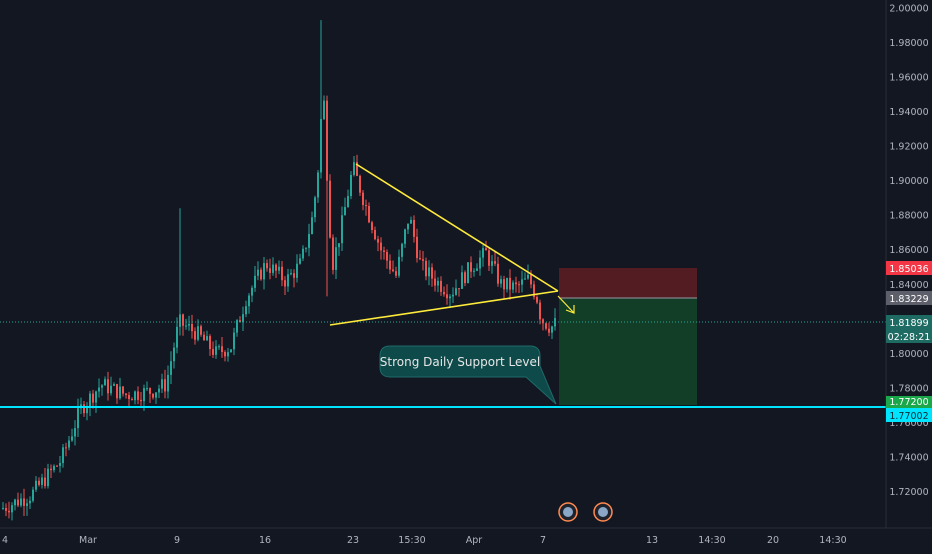 Image resolution: width=932 pixels, height=554 pixels. What do you see at coordinates (177, 540) in the screenshot?
I see `time-tick-label: 9` at bounding box center [177, 540].